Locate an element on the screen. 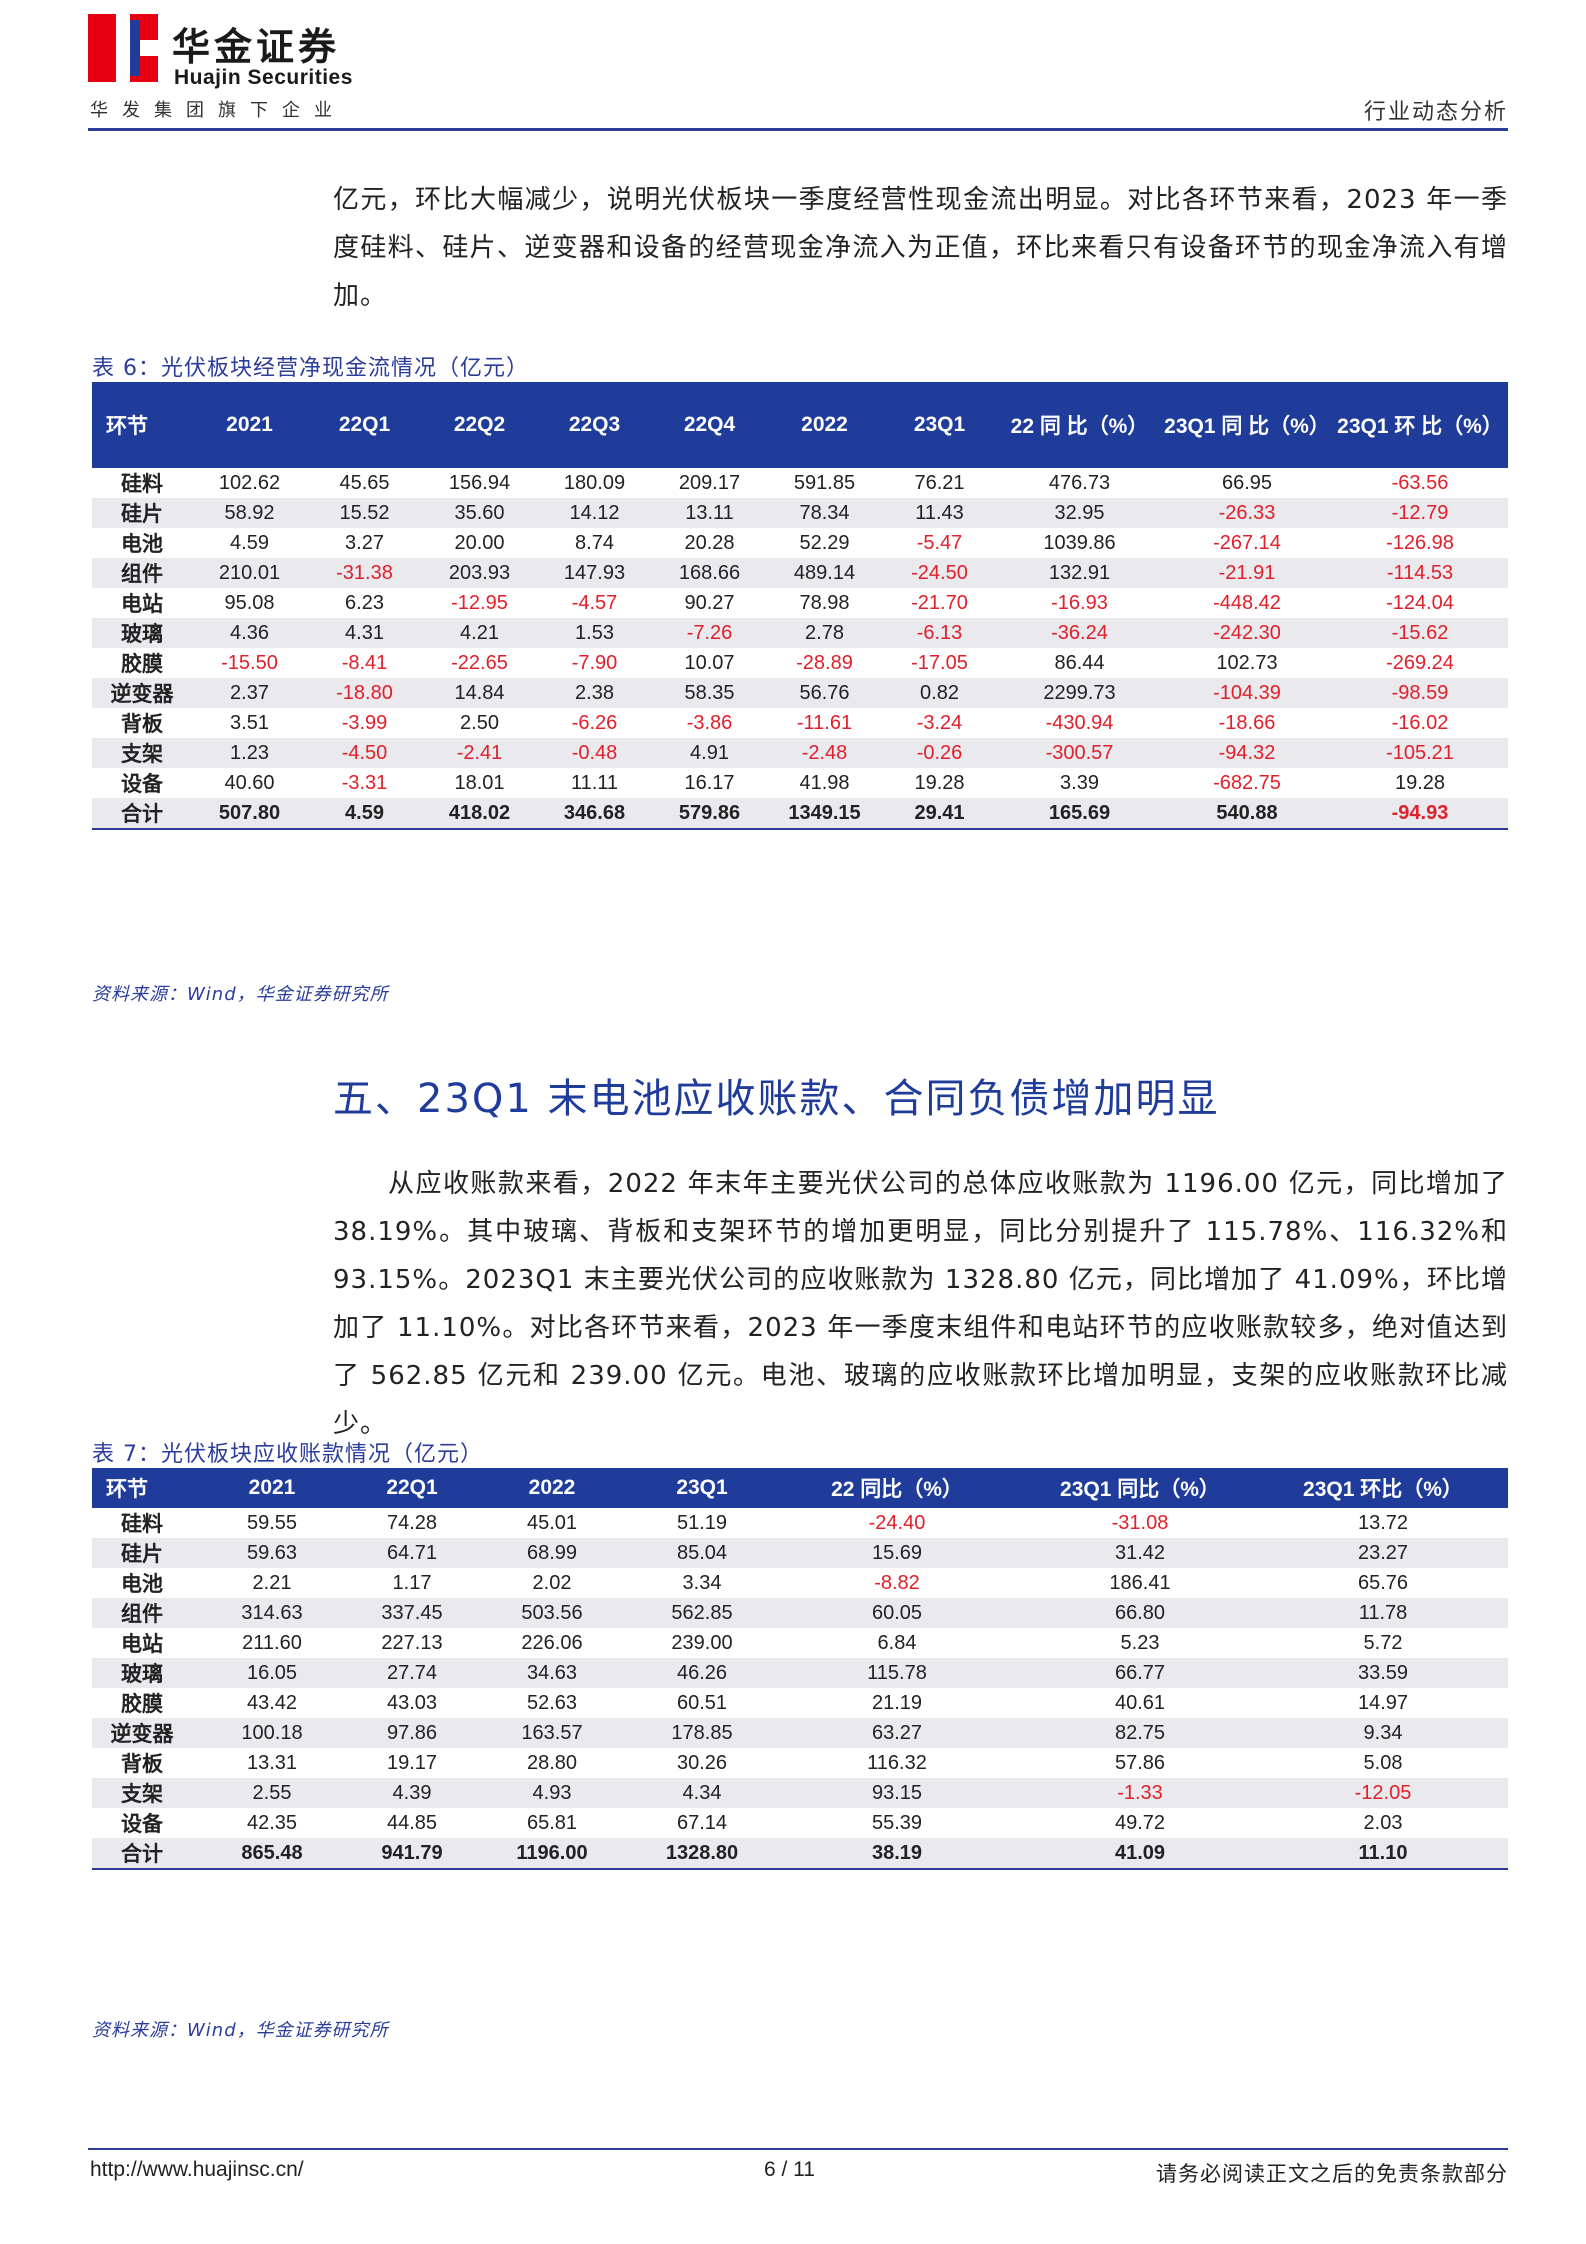 This screenshot has width=1586, height=2244. table6-cell: 4.91 is located at coordinates (709, 752).